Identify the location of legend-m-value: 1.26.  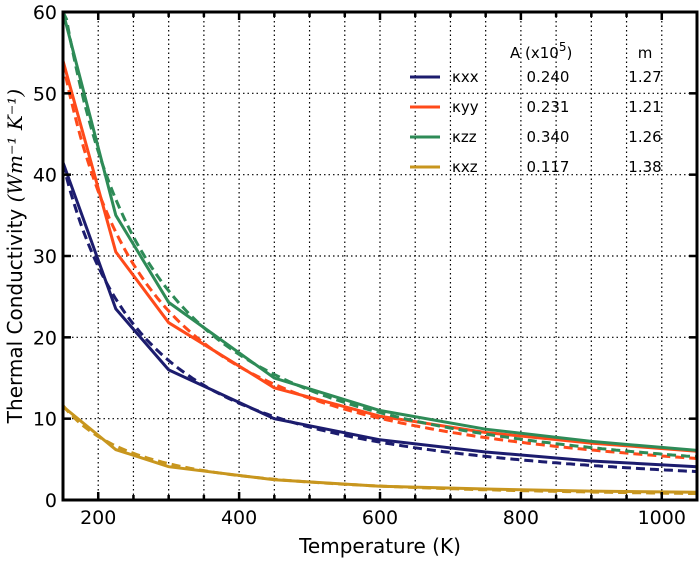
(644, 137).